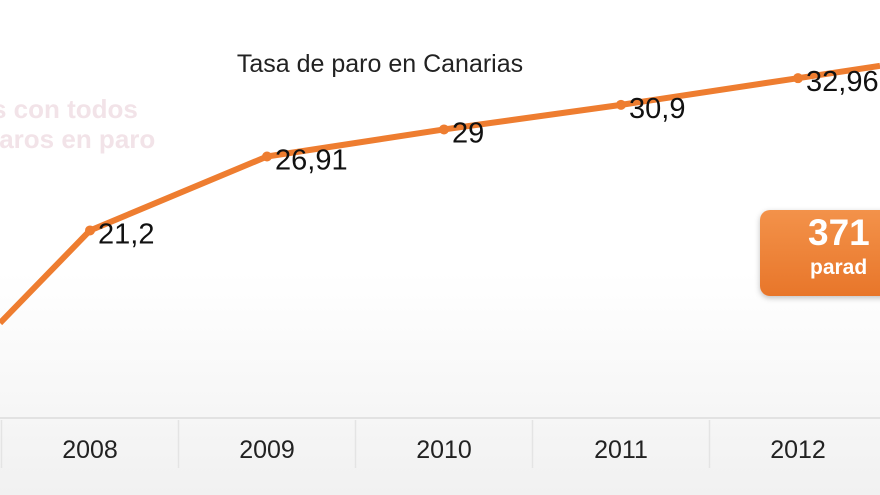 Image resolution: width=880 pixels, height=495 pixels. Describe the element at coordinates (126, 234) in the screenshot. I see `data-label: 21,2` at that location.